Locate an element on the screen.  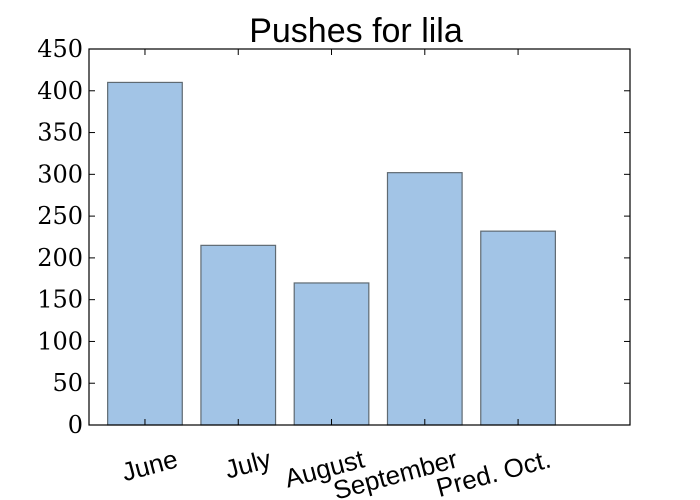
bar-august is located at coordinates (331, 354).